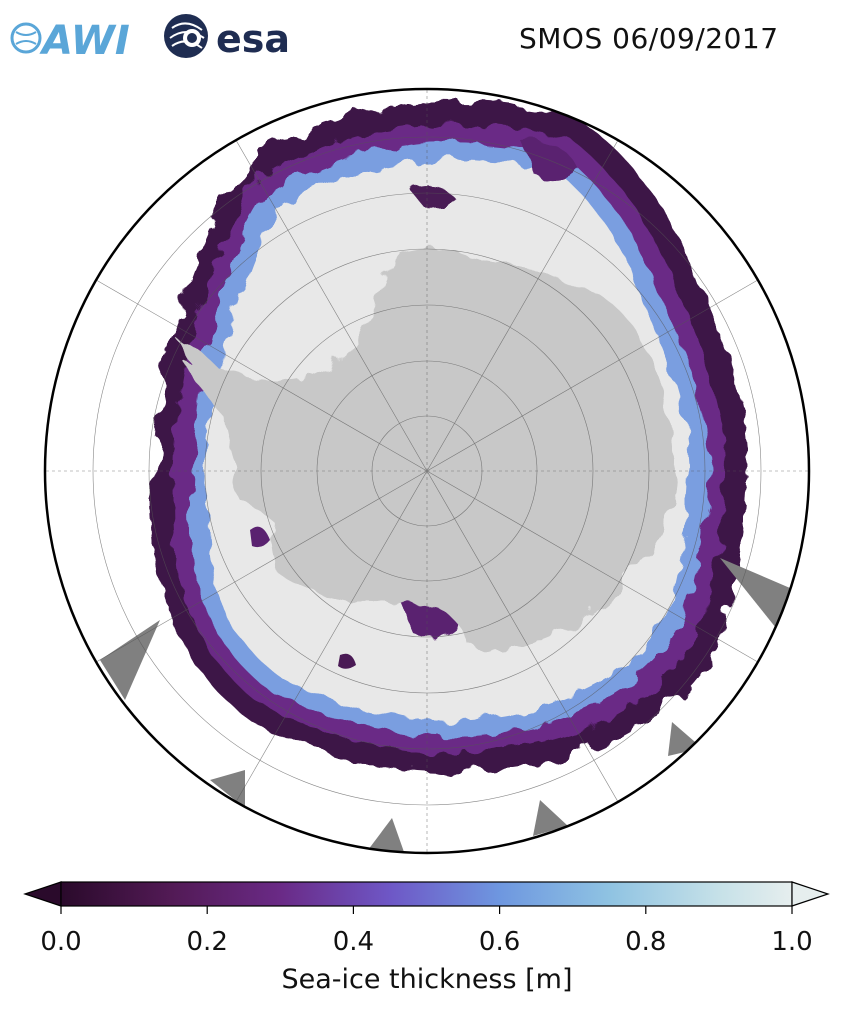 Image resolution: width=854 pixels, height=1026 pixels. What do you see at coordinates (60, 942) in the screenshot?
I see `colorbar-tick-label: 0.0` at bounding box center [60, 942].